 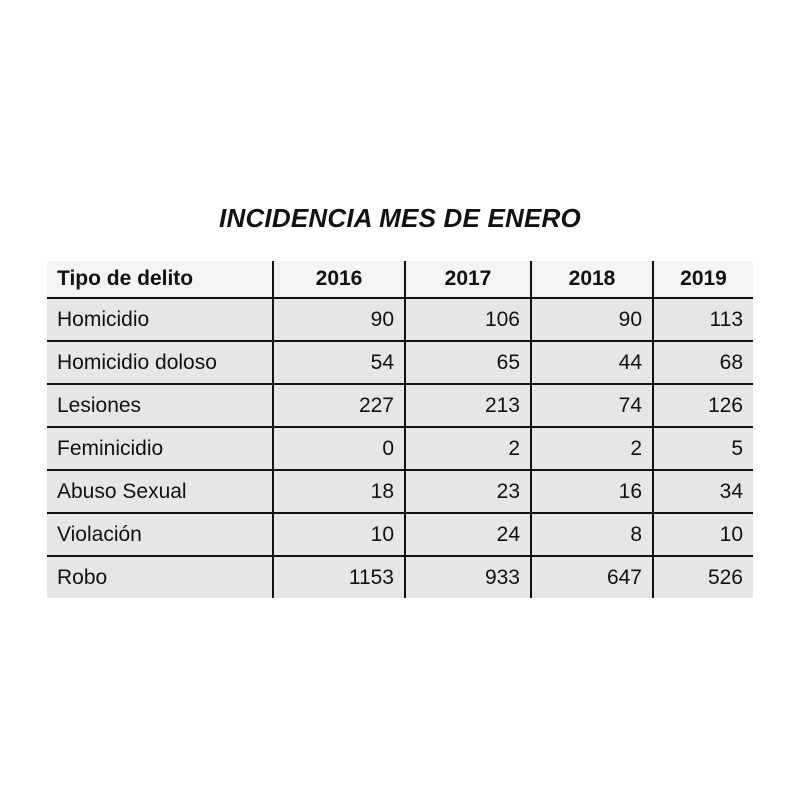 What do you see at coordinates (703, 320) in the screenshot?
I see `table-cell: 113` at bounding box center [703, 320].